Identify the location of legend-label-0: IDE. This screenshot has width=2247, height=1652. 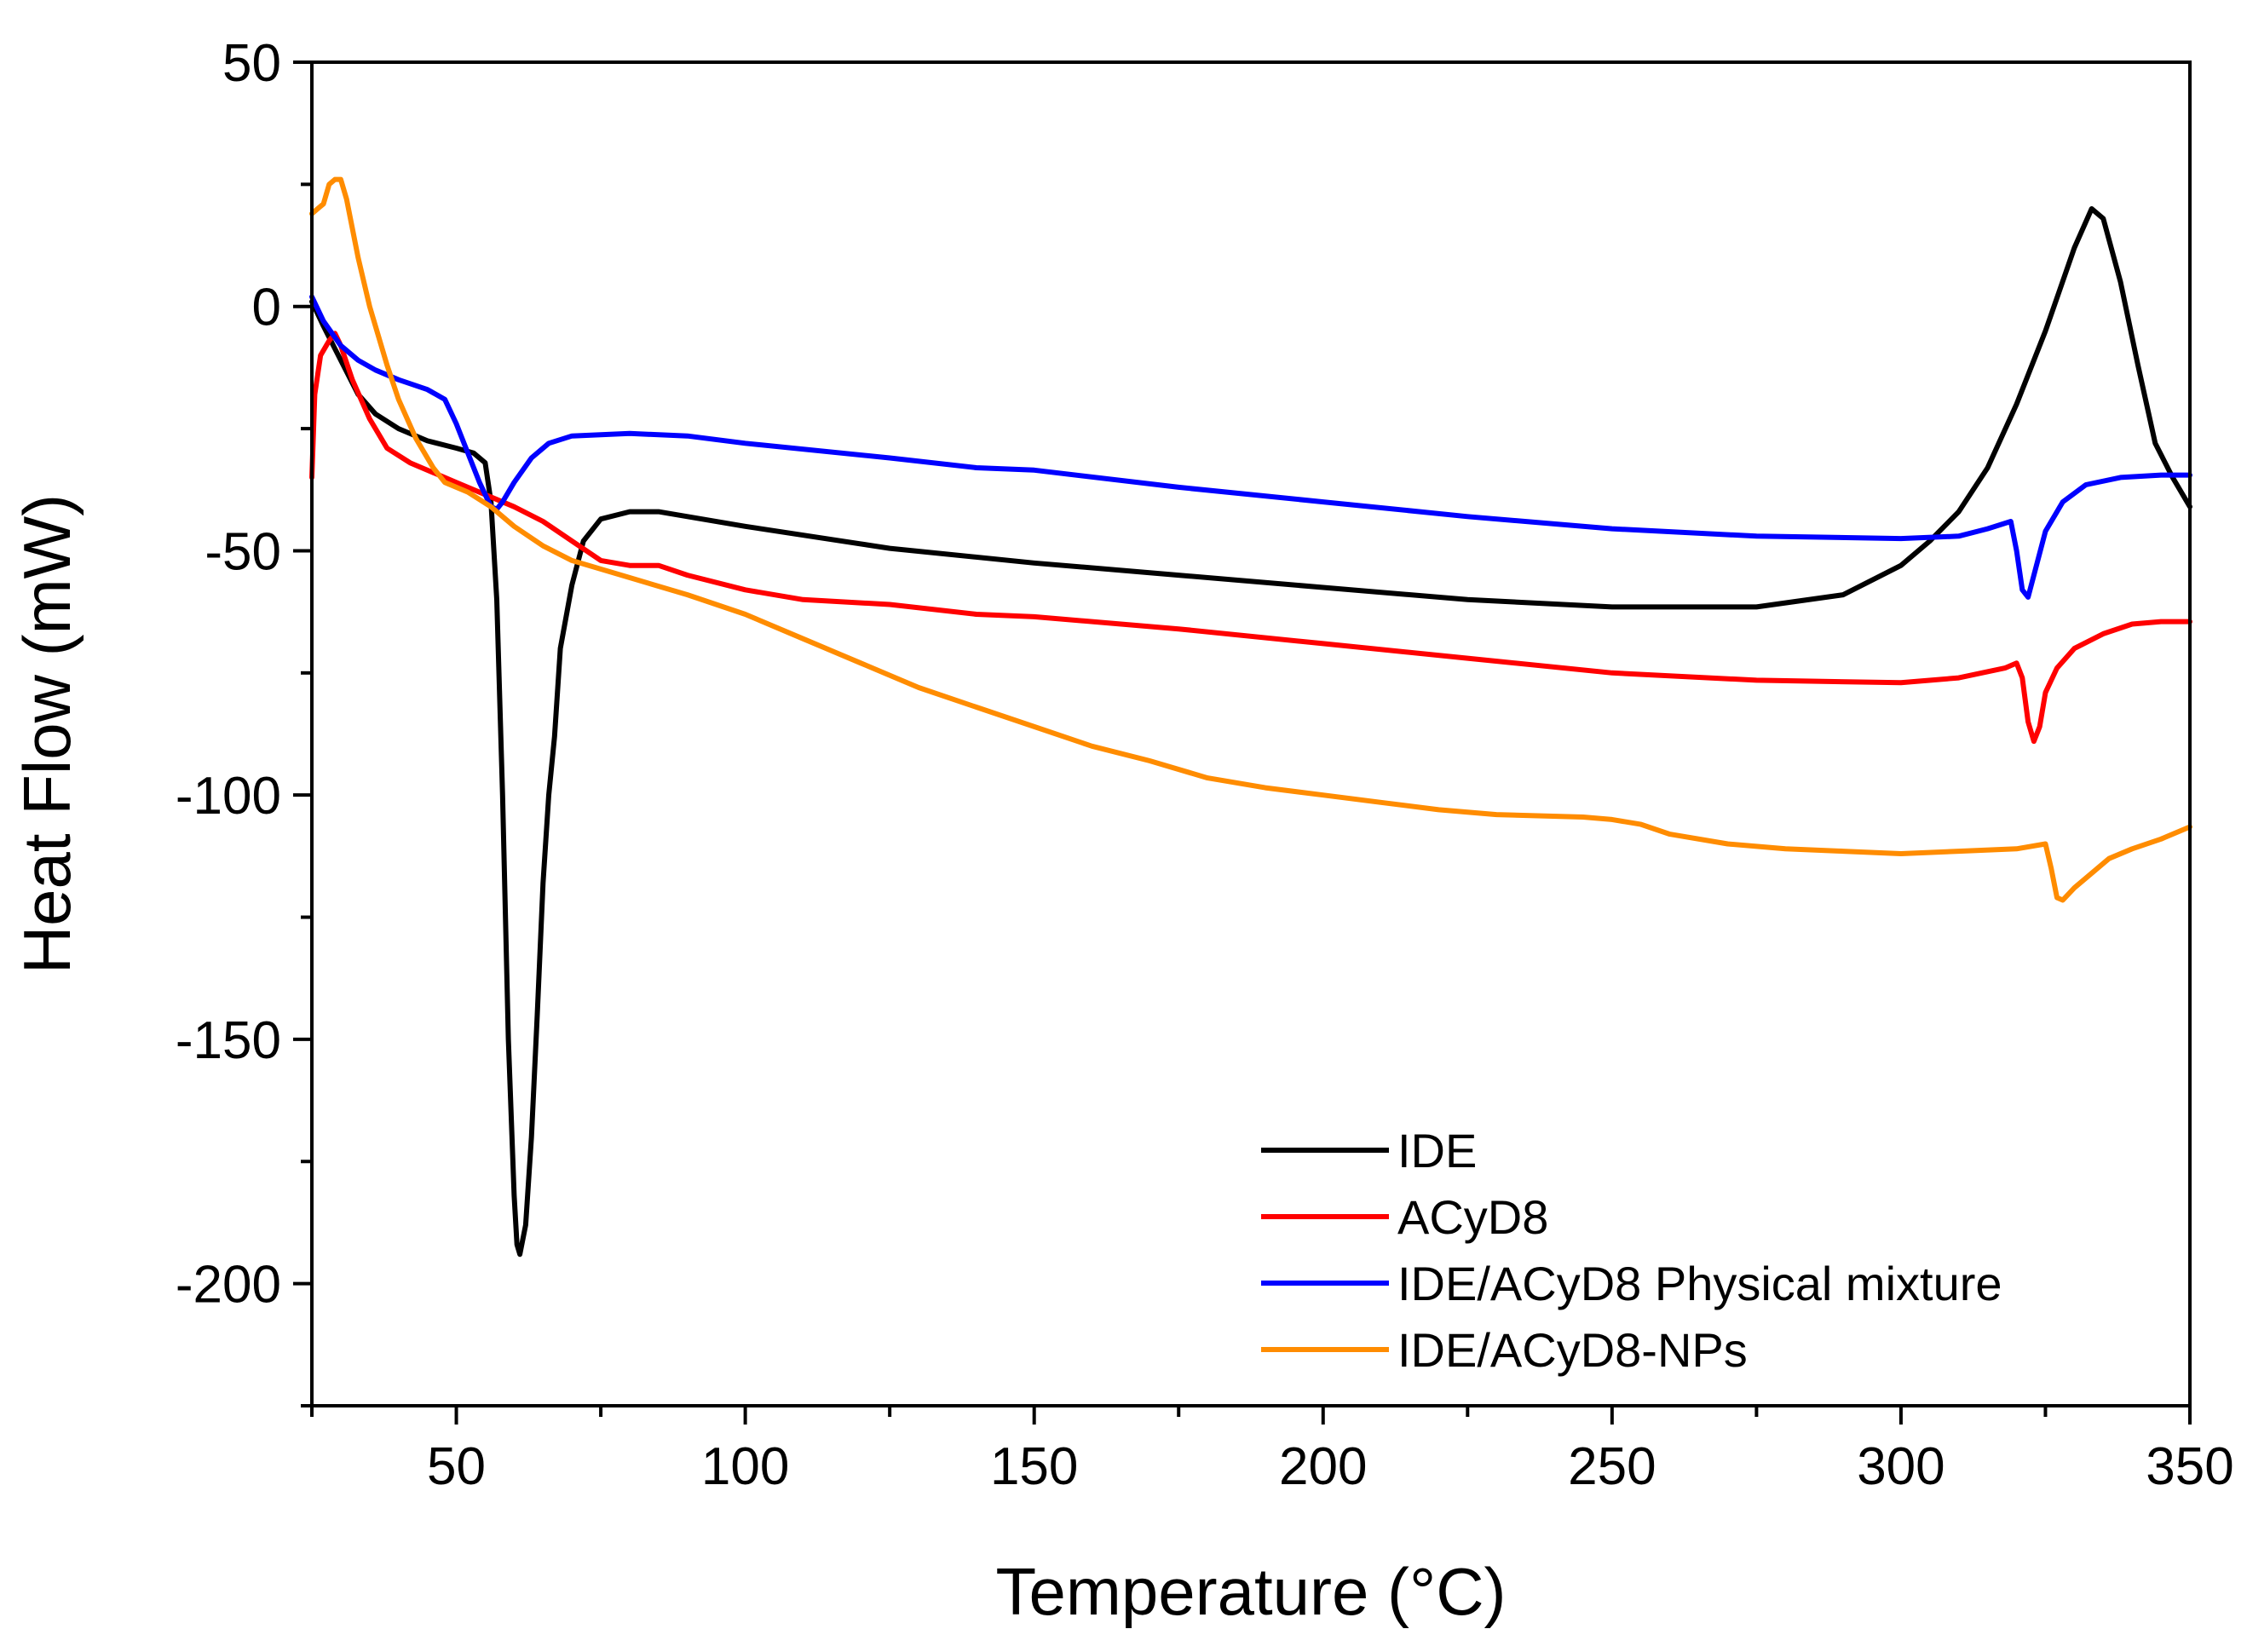
(1437, 1150).